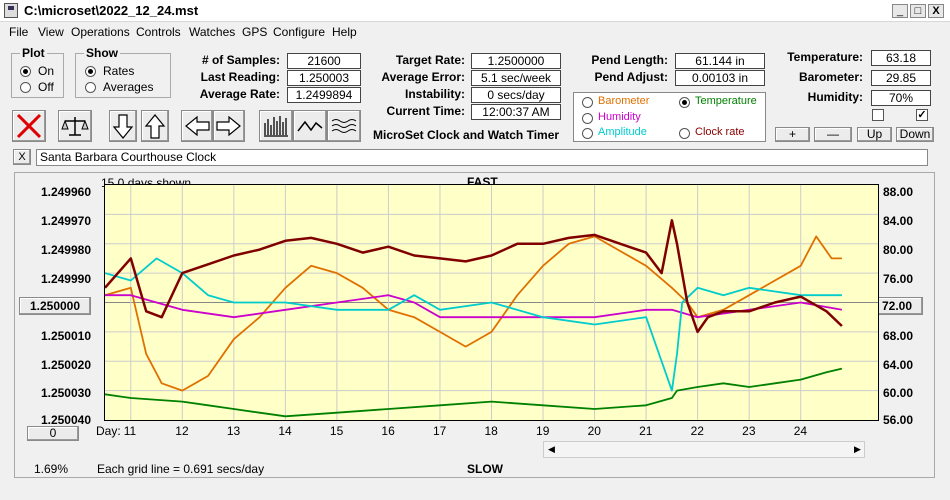 This screenshot has height=500, width=950. What do you see at coordinates (65, 221) in the screenshot?
I see `left-tick: 1.249970` at bounding box center [65, 221].